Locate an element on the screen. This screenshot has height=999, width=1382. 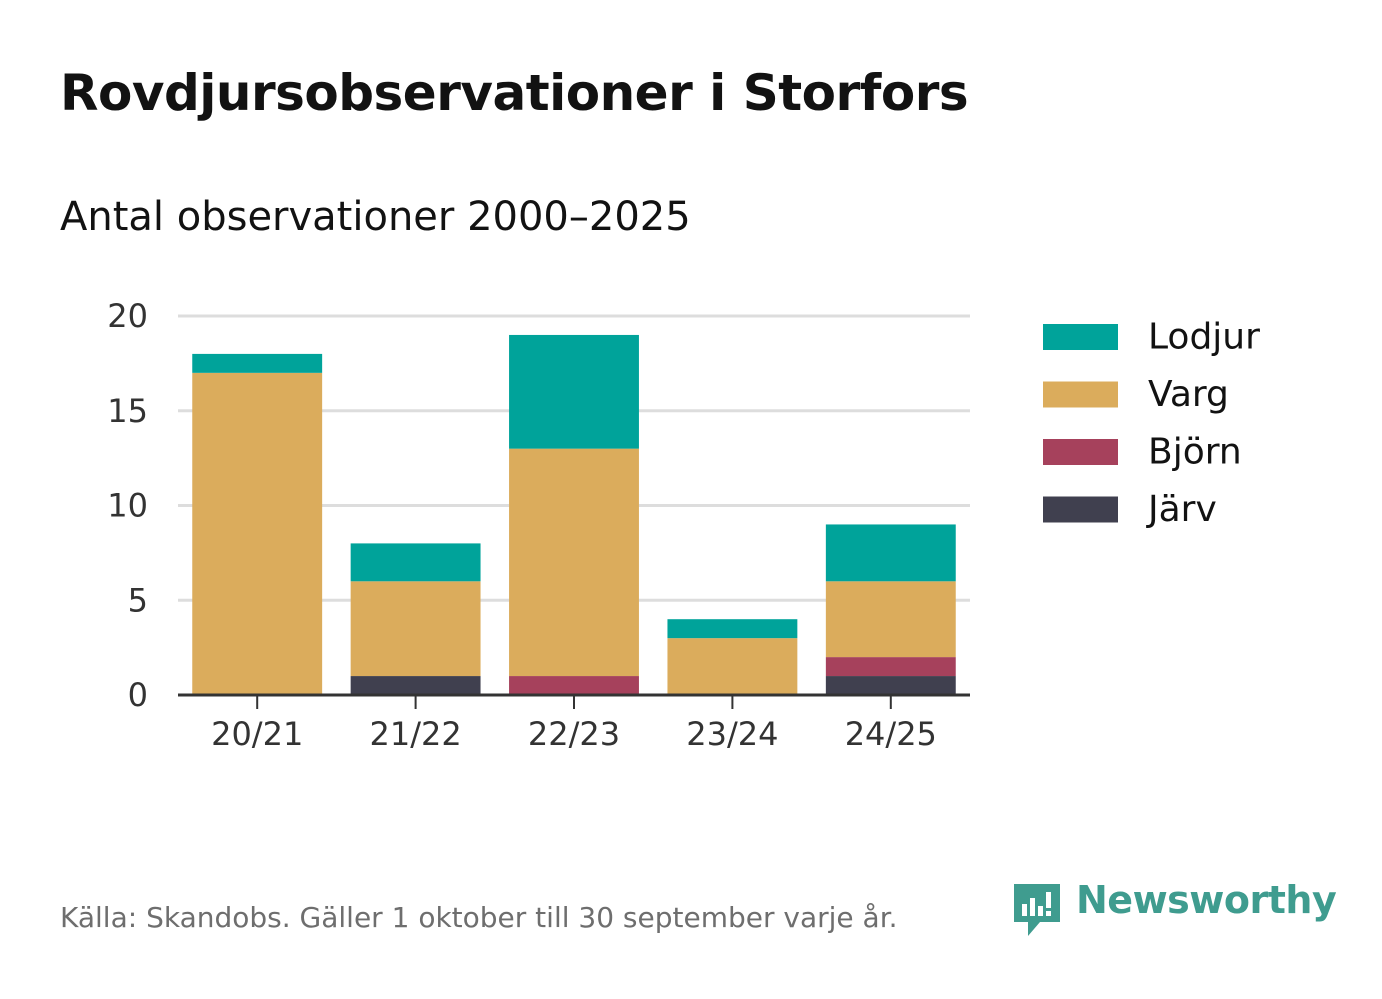
chart-subtitle: Antal observationer 2000–2025 is located at coordinates (375, 217).